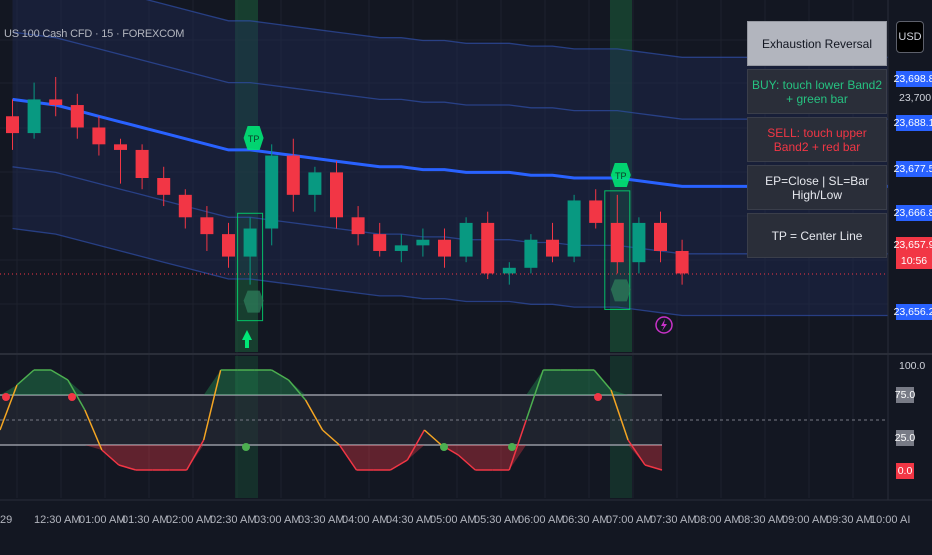 This screenshot has width=932, height=555. I want to click on price-tag-band-lower2: 23,656.2, so click(912, 312).